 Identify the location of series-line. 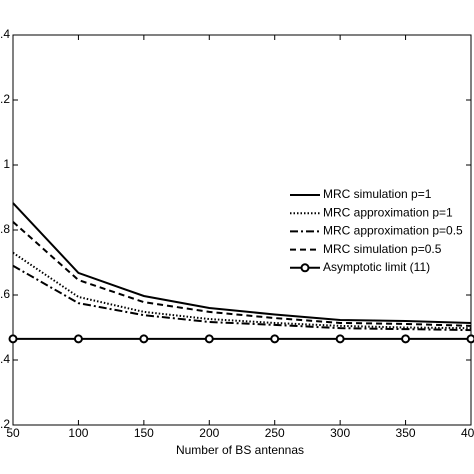
(242, 298).